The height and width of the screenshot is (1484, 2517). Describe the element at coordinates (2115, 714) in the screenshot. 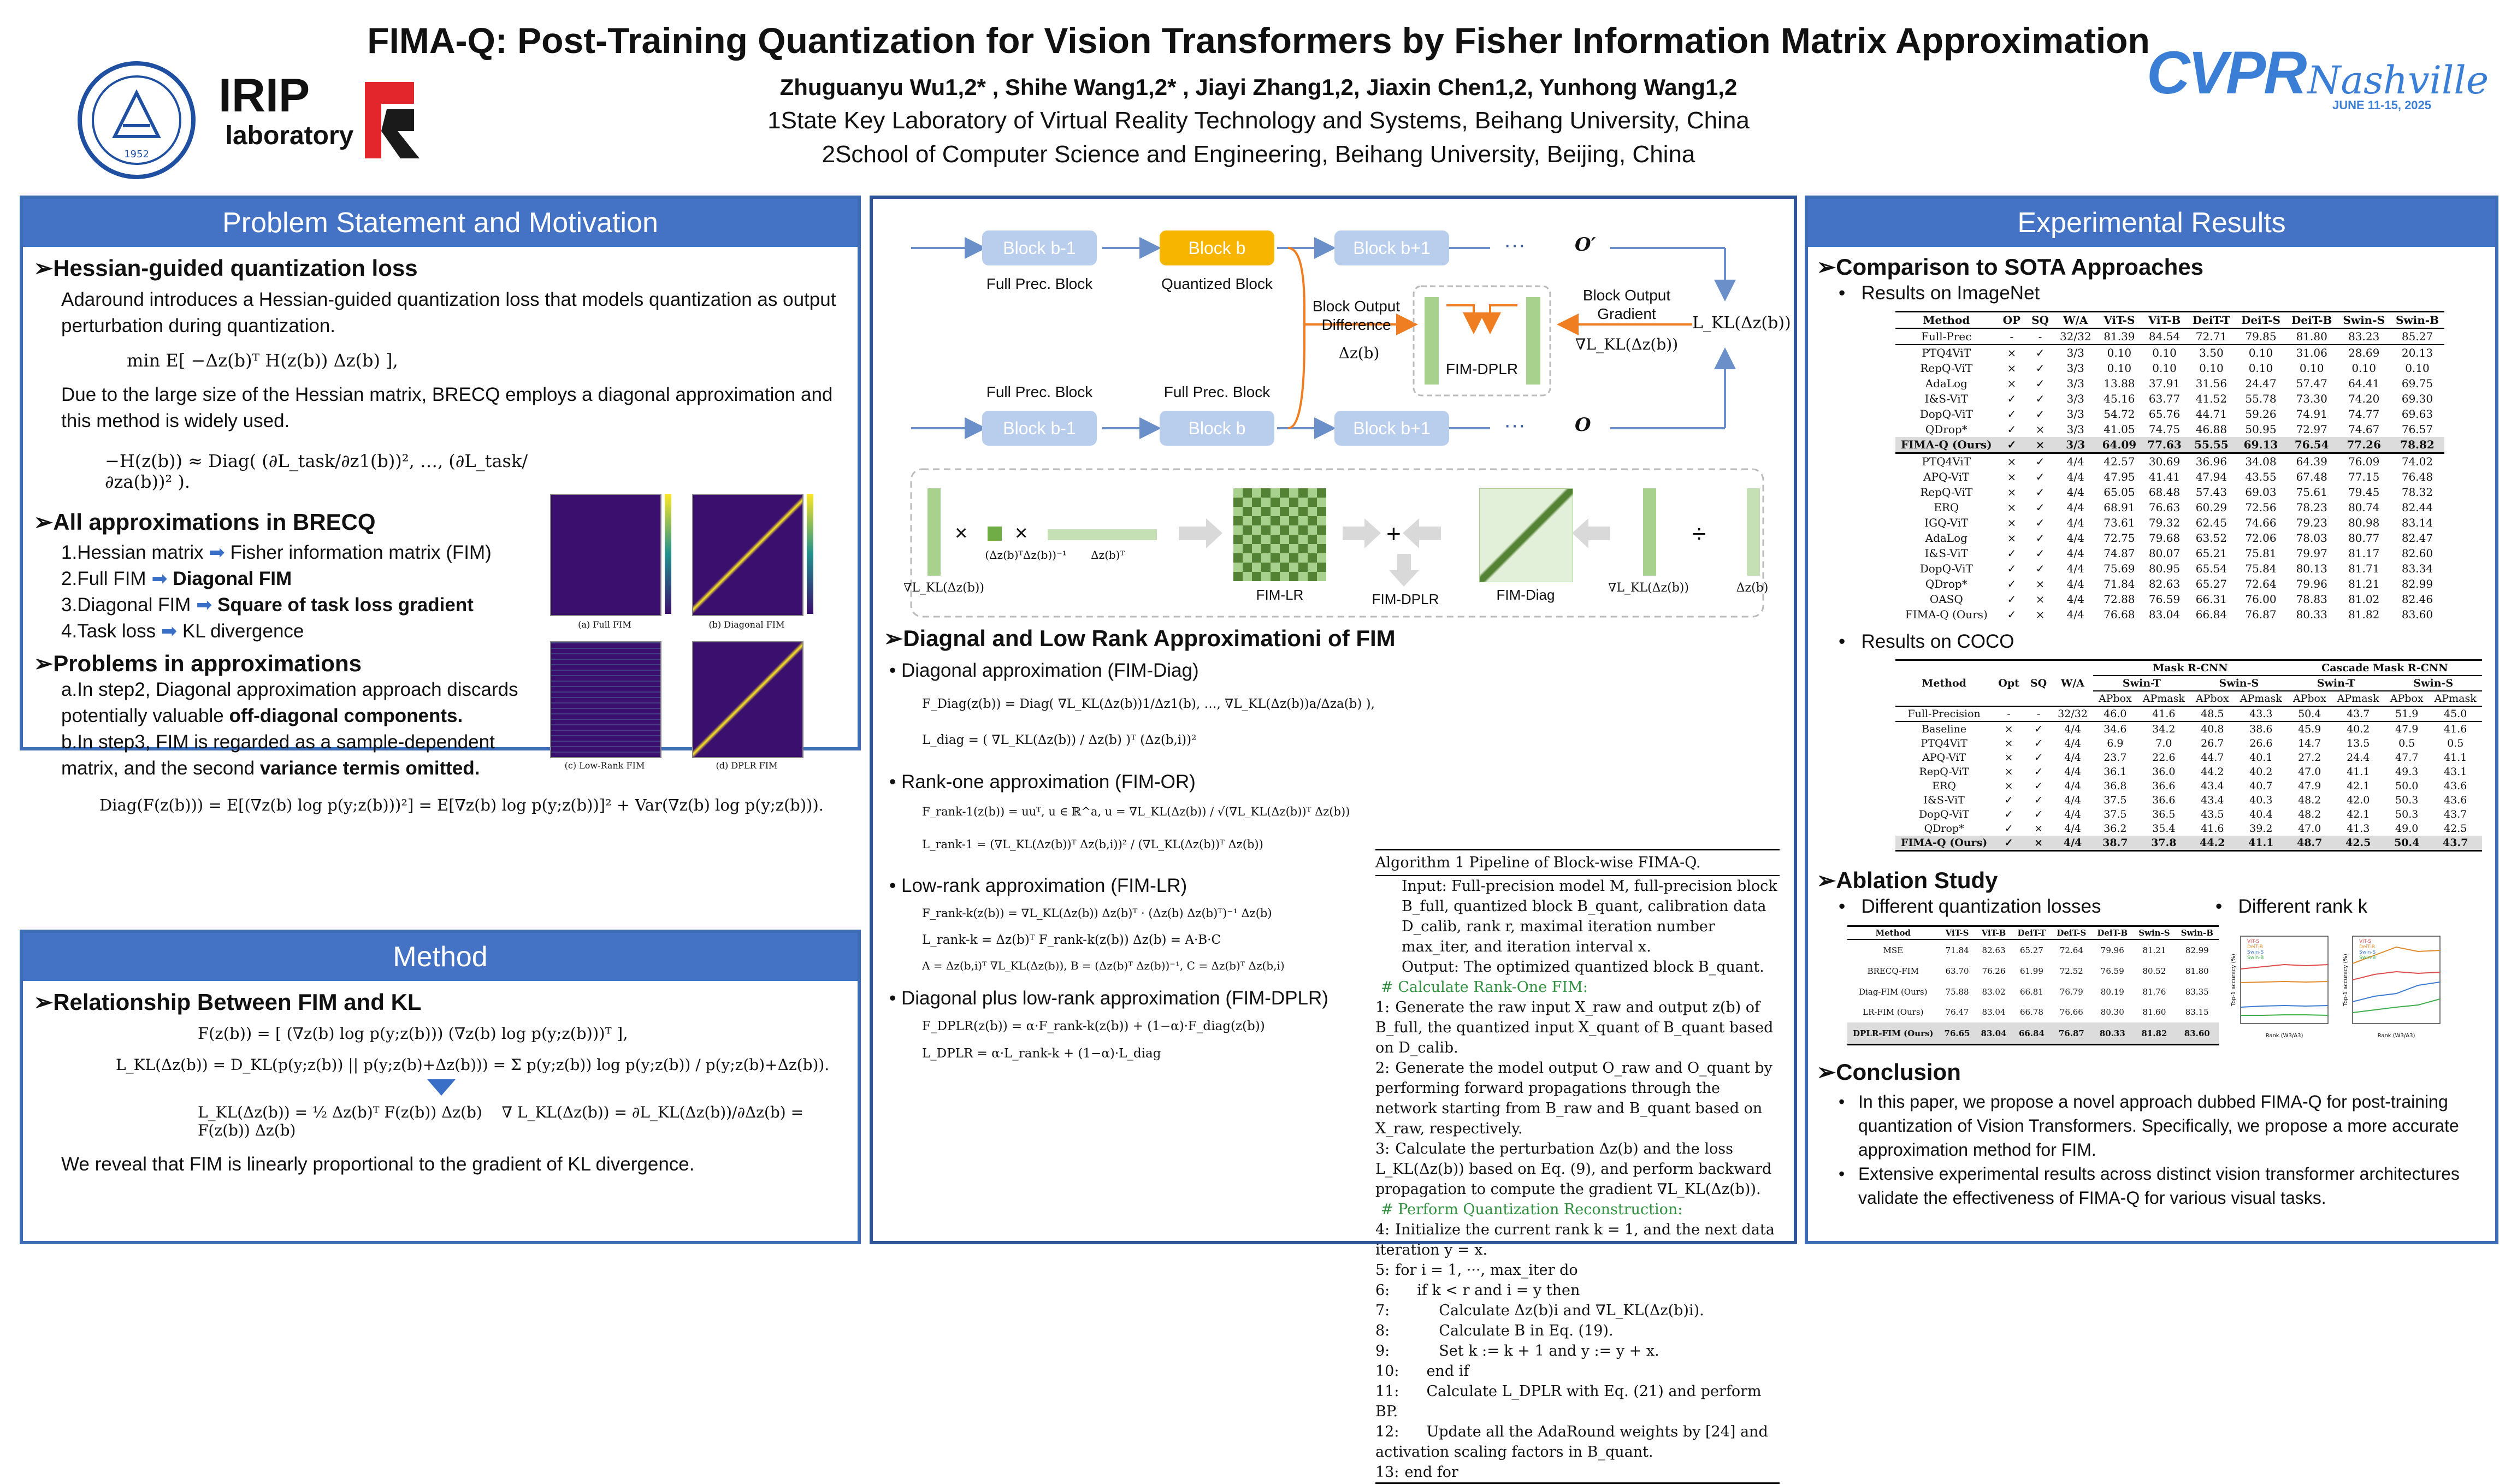

I see `table-cell: 46.0` at that location.